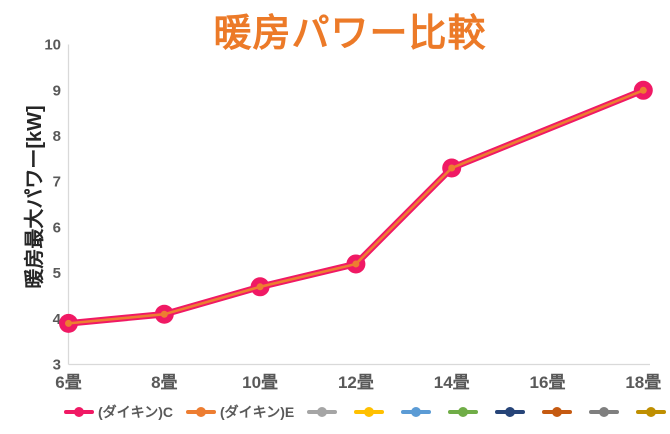 This screenshot has width=670, height=434. Describe the element at coordinates (57, 90) in the screenshot. I see `y-tick-label: 9` at that location.